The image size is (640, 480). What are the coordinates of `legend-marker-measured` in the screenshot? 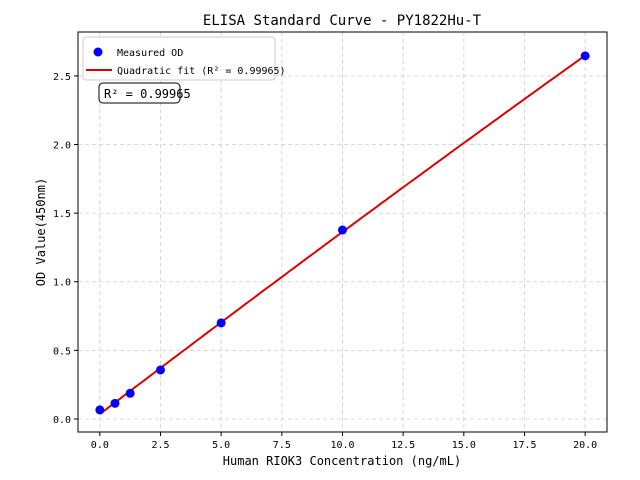 It's located at (98, 52).